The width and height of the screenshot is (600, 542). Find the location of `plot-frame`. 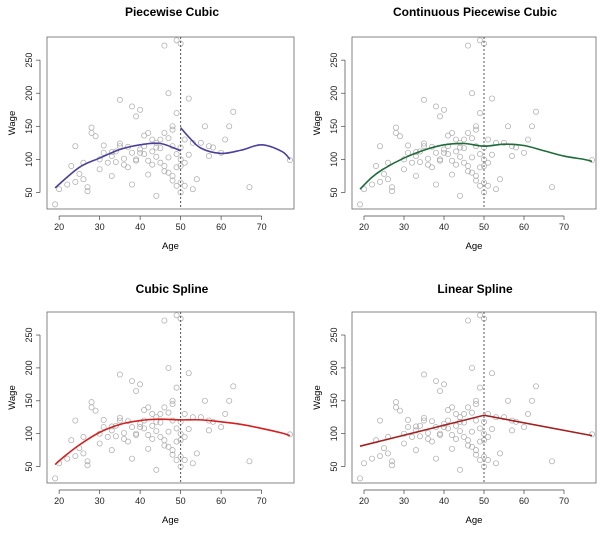

plot-frame is located at coordinates (170, 123).